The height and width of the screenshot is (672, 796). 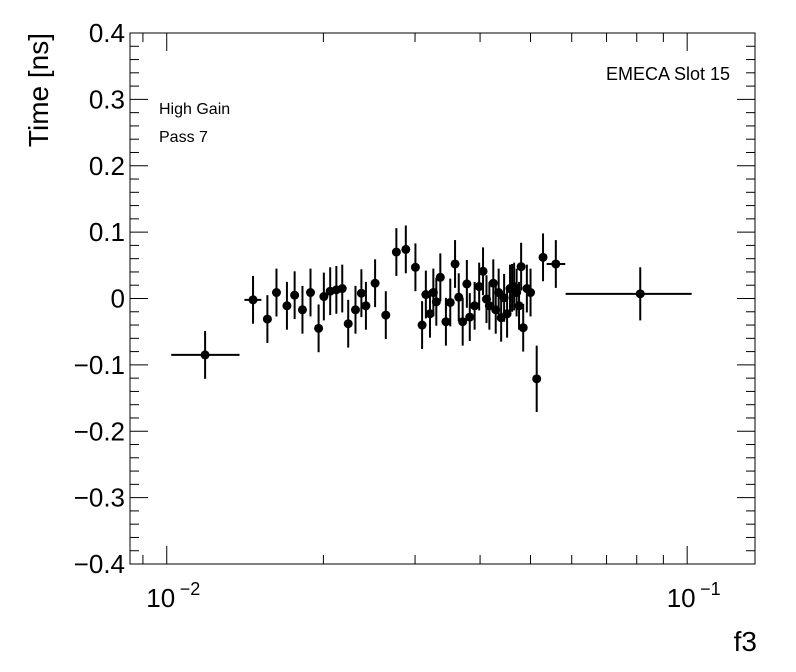 What do you see at coordinates (745, 641) in the screenshot?
I see `x-axis-title: f3` at bounding box center [745, 641].